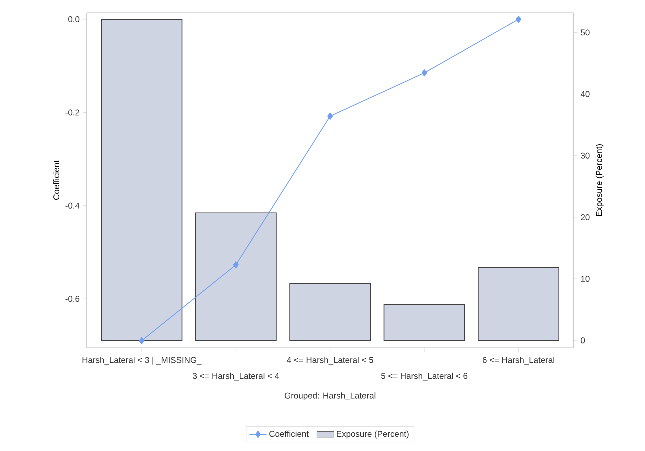  What do you see at coordinates (74, 19) in the screenshot?
I see `y-tick-label: 0.0` at bounding box center [74, 19].